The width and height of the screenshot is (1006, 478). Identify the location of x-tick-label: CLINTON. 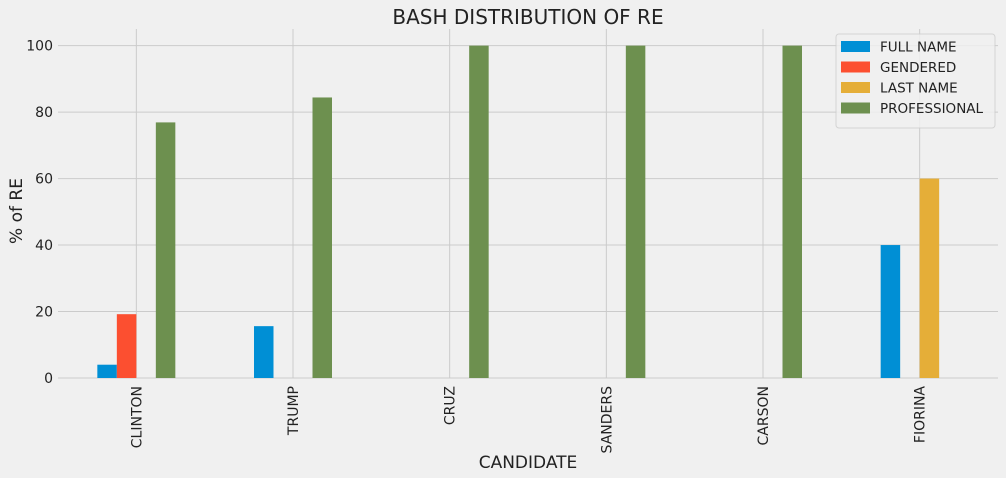
(137, 417).